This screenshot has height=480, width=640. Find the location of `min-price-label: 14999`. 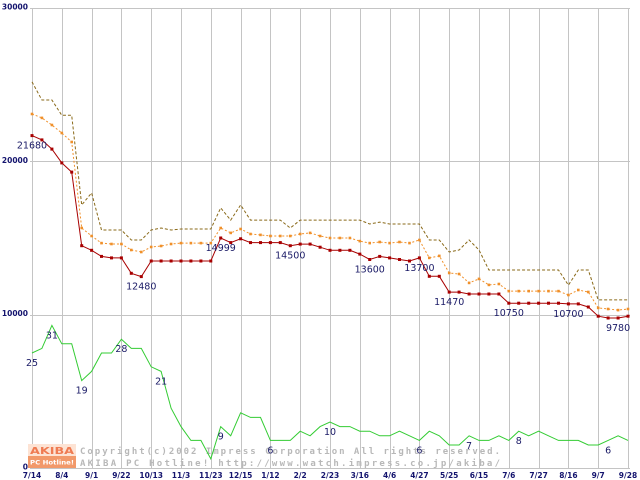

min-price-label: 14999 is located at coordinates (221, 248).